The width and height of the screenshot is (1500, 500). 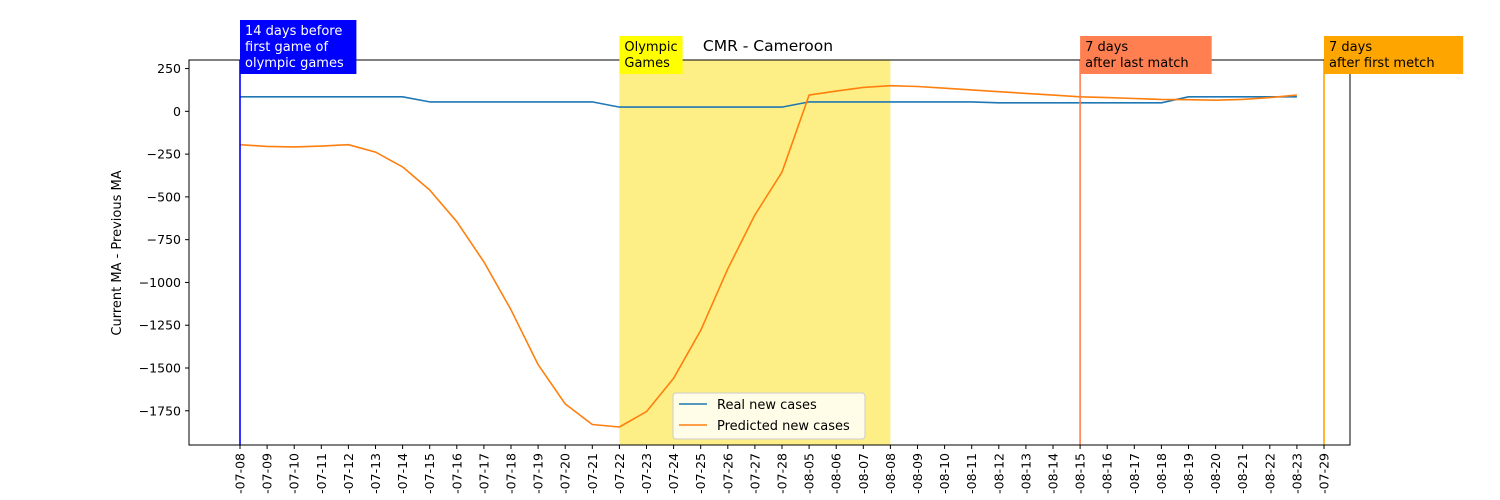 I want to click on olympic-games-label-text: Olympic, so click(x=650, y=47).